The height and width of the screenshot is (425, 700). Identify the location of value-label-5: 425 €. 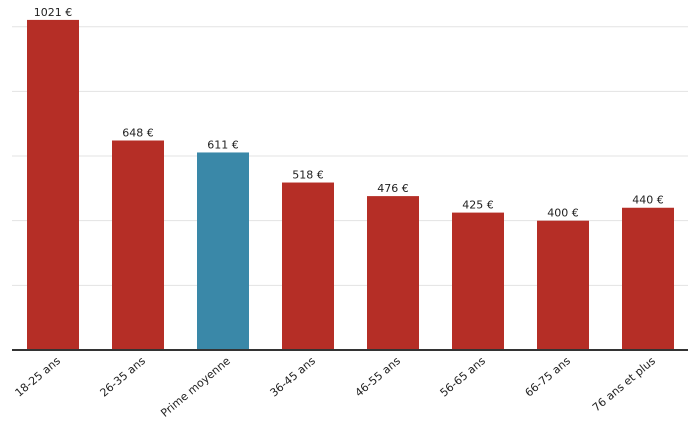
(478, 205).